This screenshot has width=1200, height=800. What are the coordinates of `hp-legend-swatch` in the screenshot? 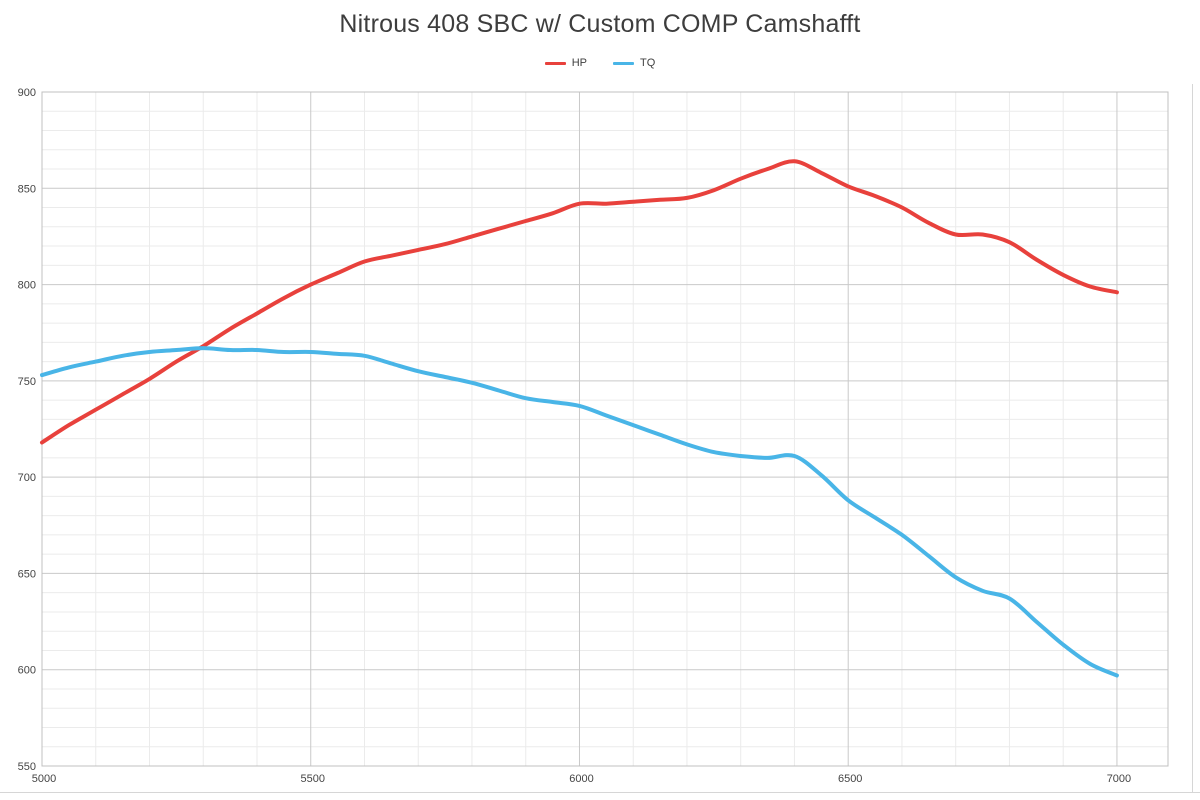 It's located at (555, 63).